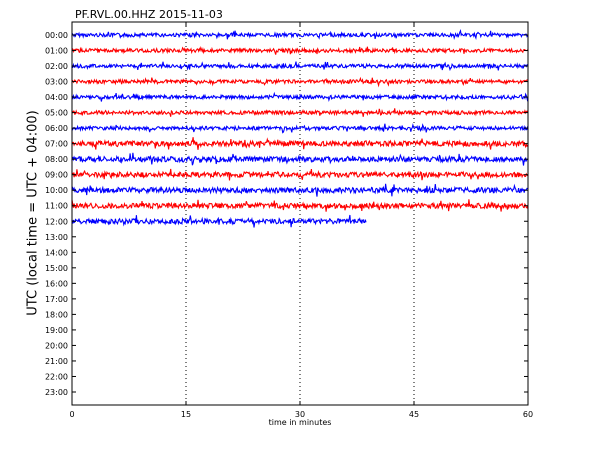  Describe the element at coordinates (56, 237) in the screenshot. I see `y-tick-label: 13:00` at that location.